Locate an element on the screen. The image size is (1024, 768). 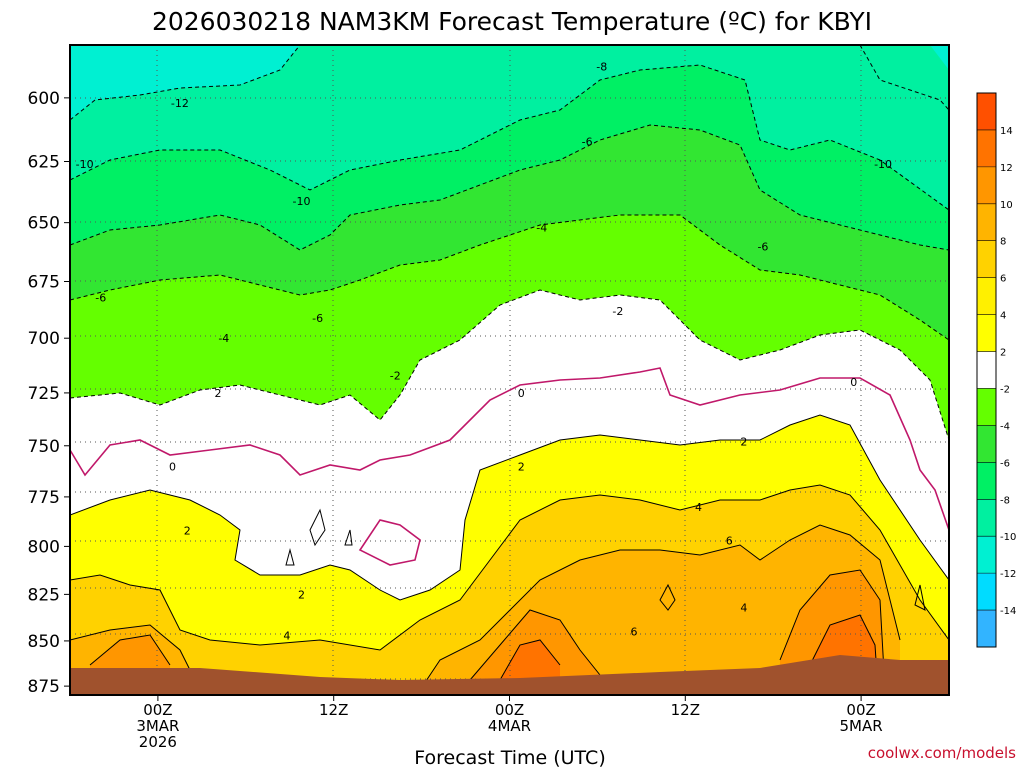
y-tick-label: 775 is located at coordinates (44, 498).